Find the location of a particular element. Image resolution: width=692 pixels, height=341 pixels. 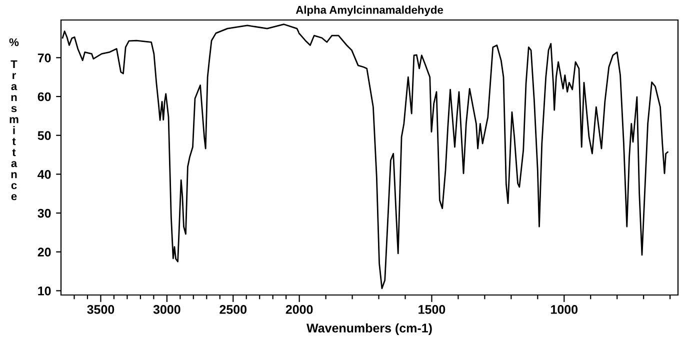

y-tick-label: 60 is located at coordinates (44, 97).